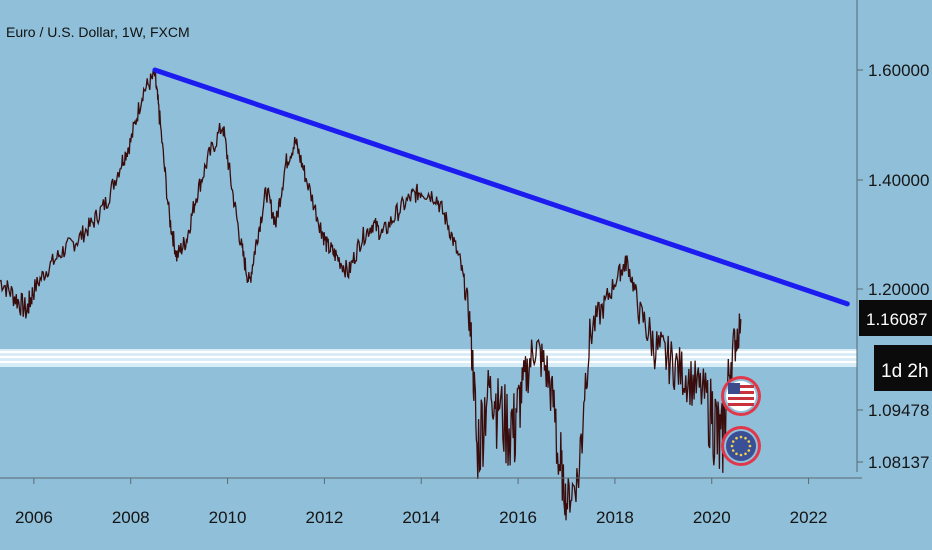 The image size is (932, 550). What do you see at coordinates (898, 180) in the screenshot?
I see `y-tick-label: 1.40000` at bounding box center [898, 180].